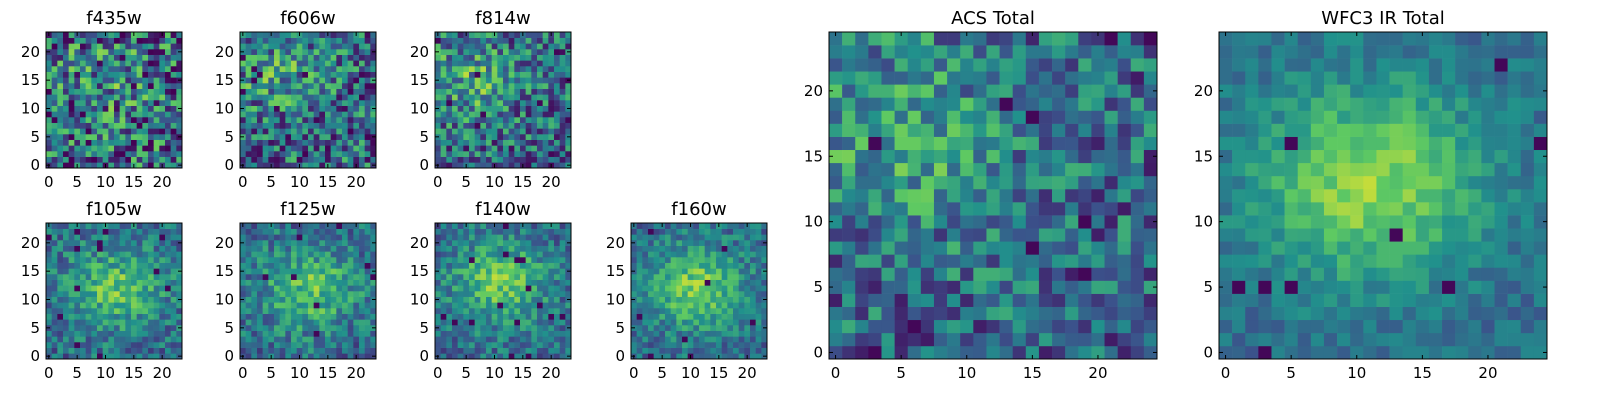  What do you see at coordinates (993, 18) in the screenshot?
I see `panel-title: ACS Total` at bounding box center [993, 18].